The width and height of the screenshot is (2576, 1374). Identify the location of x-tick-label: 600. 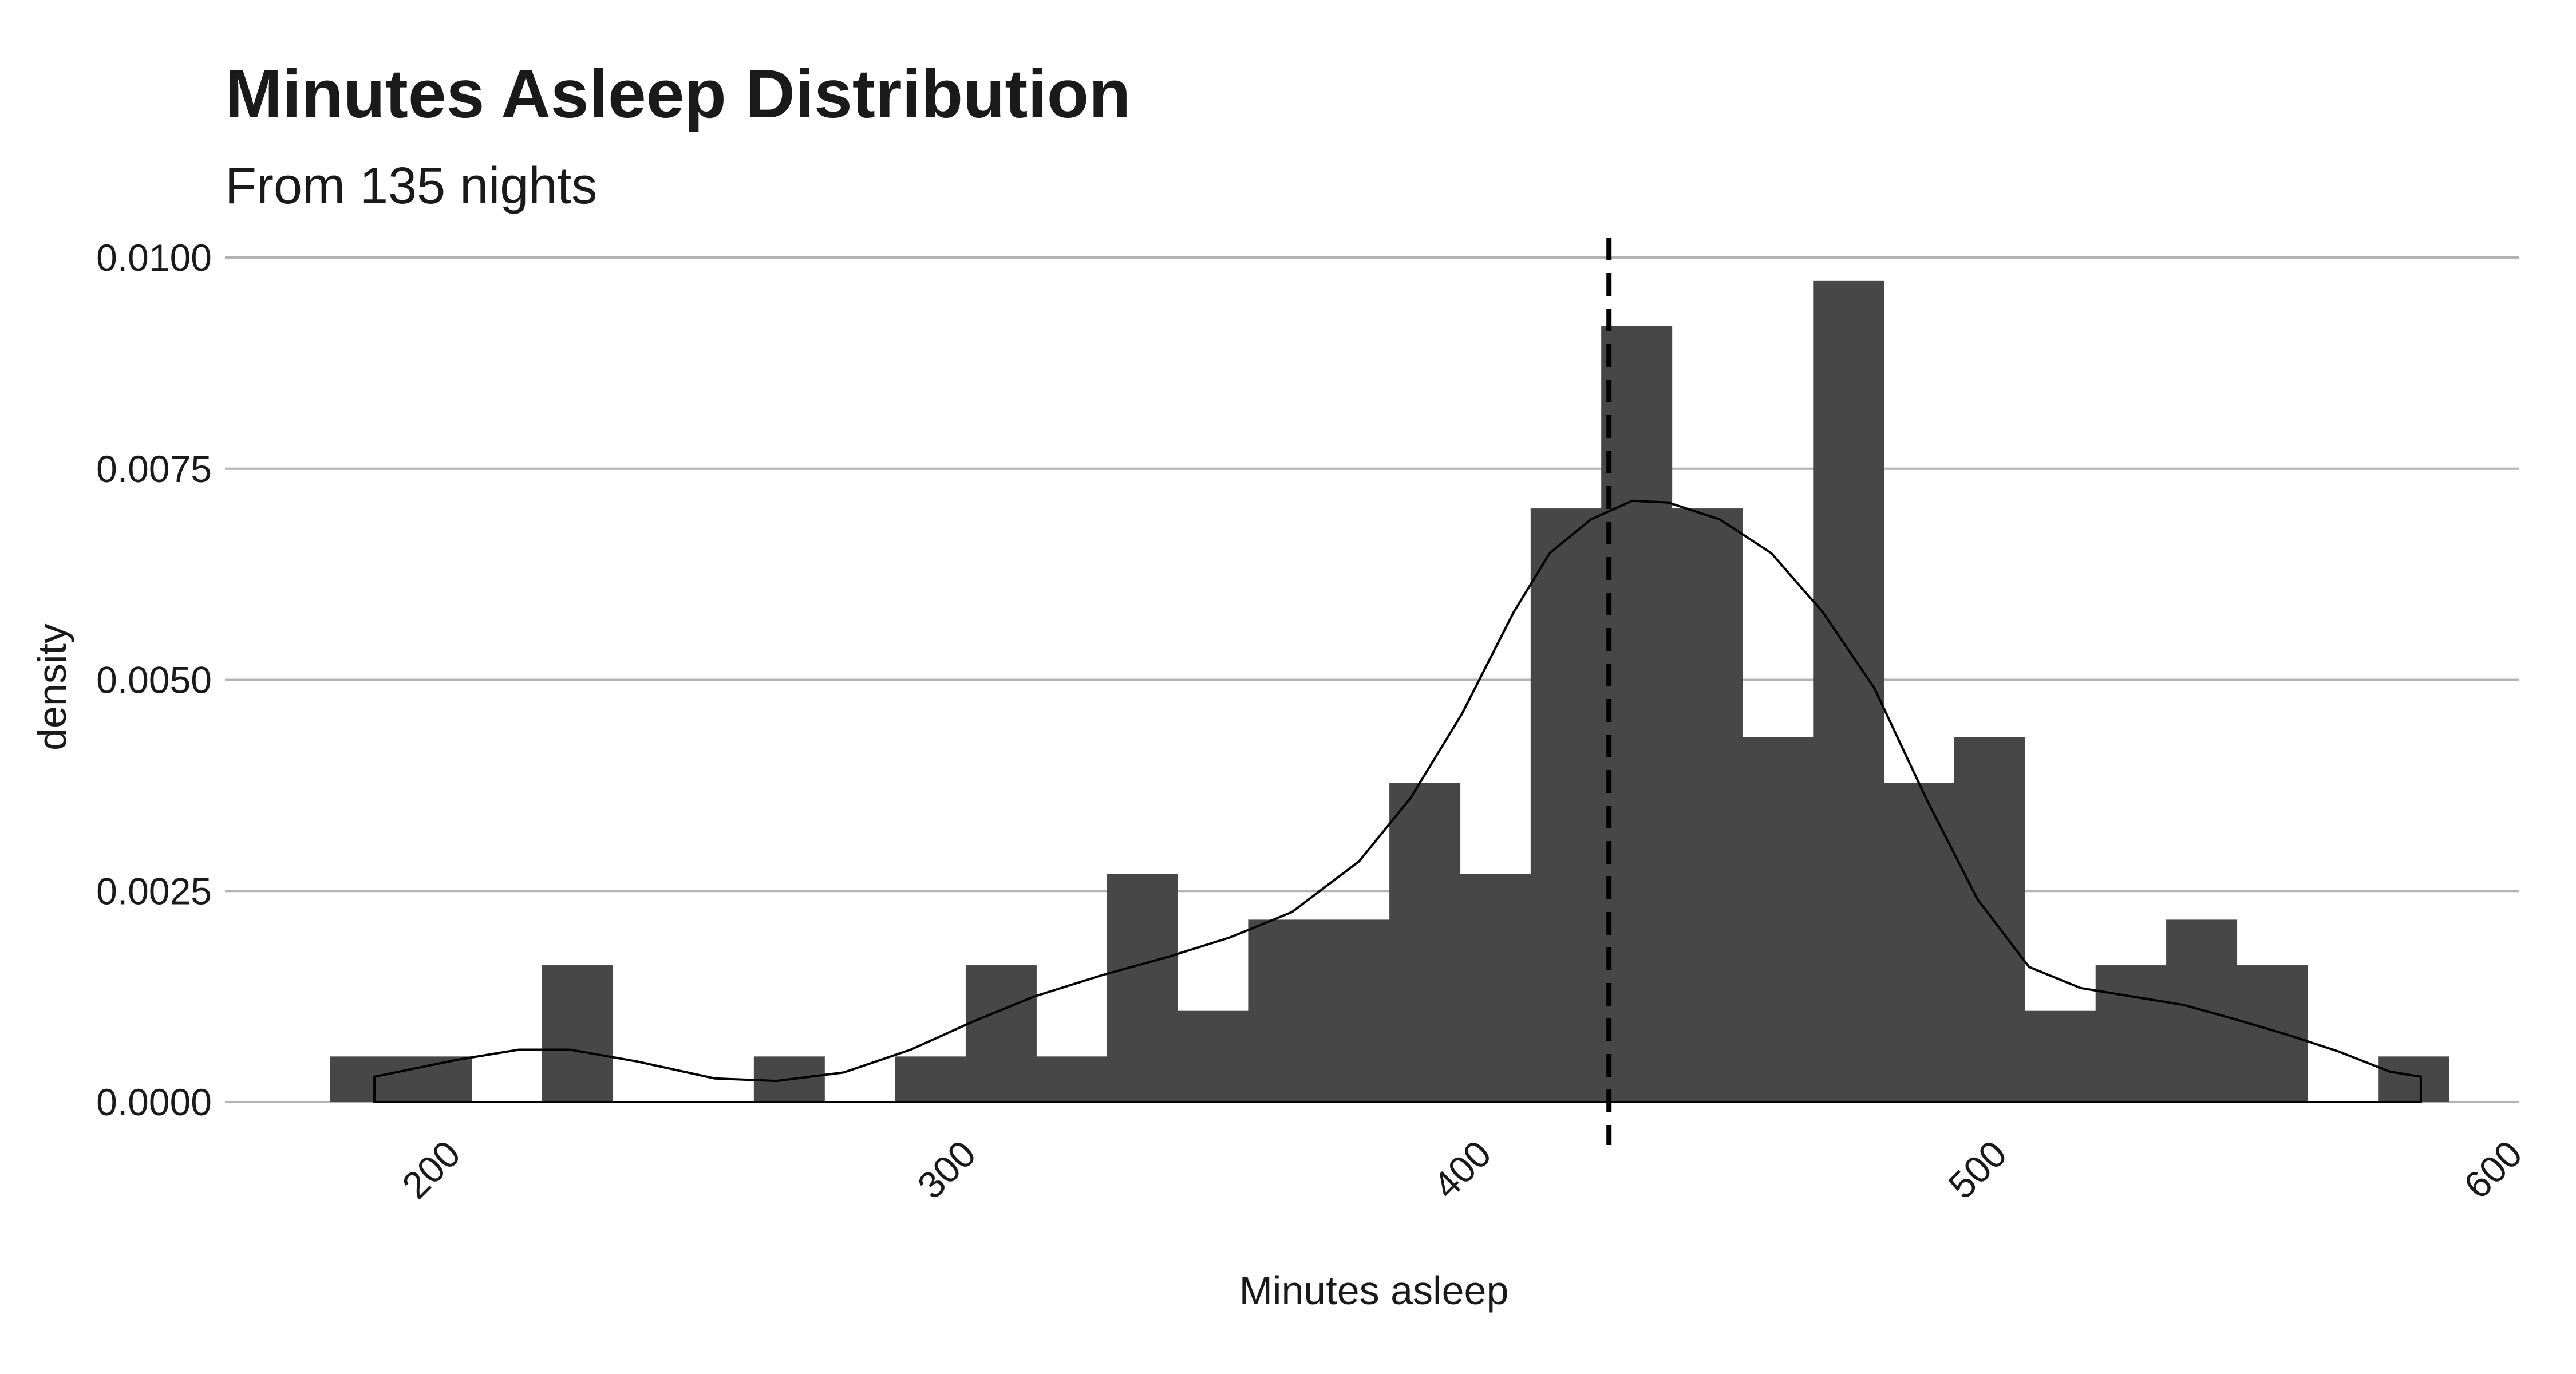
(2493, 1169).